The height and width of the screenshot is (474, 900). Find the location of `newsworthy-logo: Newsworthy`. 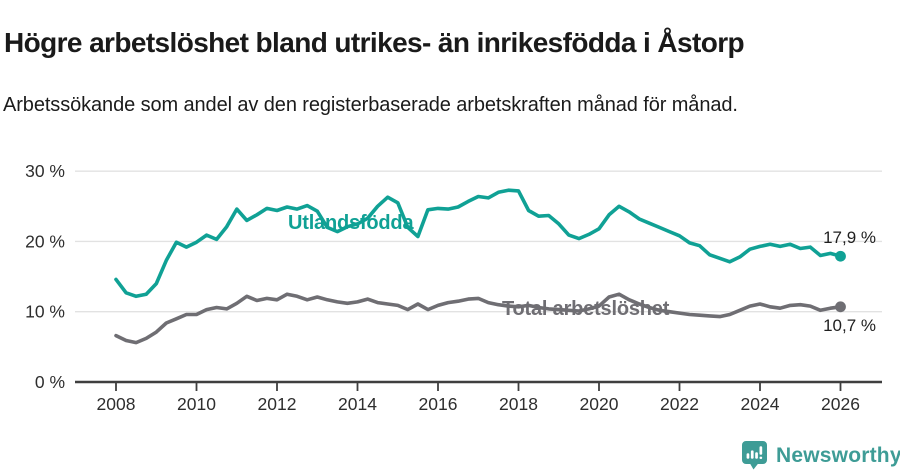

newsworthy-logo: Newsworthy is located at coordinates (821, 456).